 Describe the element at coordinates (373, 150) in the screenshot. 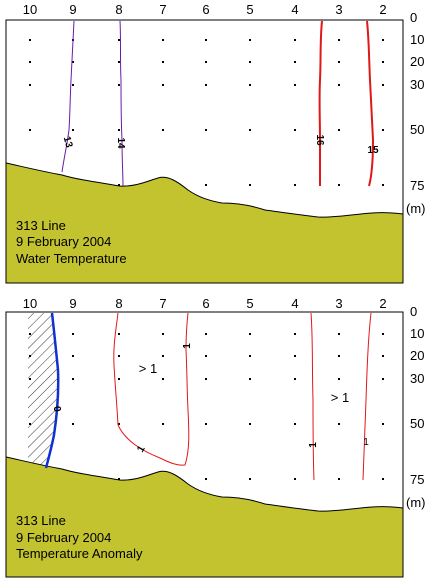

I see `contour-label: 15` at that location.